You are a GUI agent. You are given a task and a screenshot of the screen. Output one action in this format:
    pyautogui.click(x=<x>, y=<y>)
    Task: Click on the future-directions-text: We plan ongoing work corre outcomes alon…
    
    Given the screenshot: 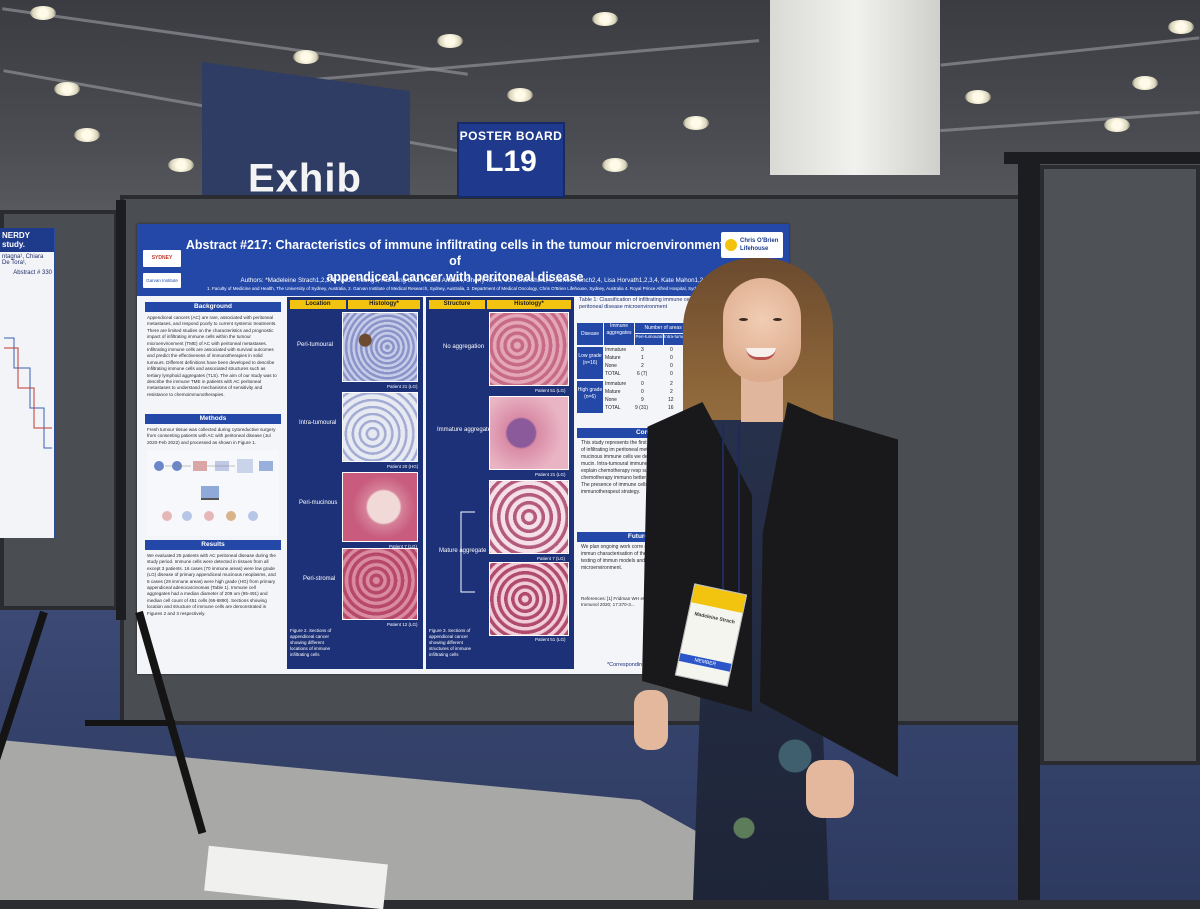 What is the action you would take?
    pyautogui.click(x=635, y=557)
    